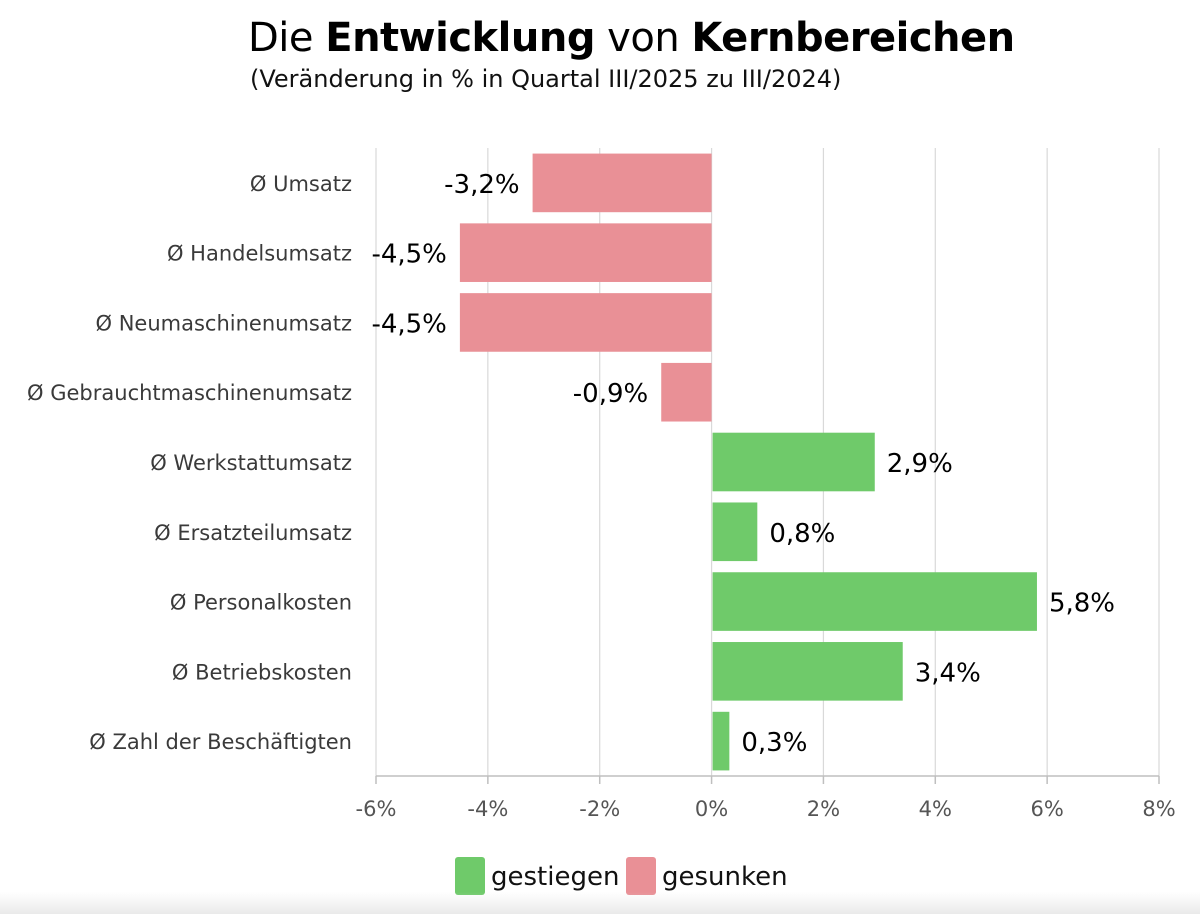 The image size is (1200, 914). I want to click on category-label: Ø Gebrauchtmaschinenumsatz, so click(189, 393).